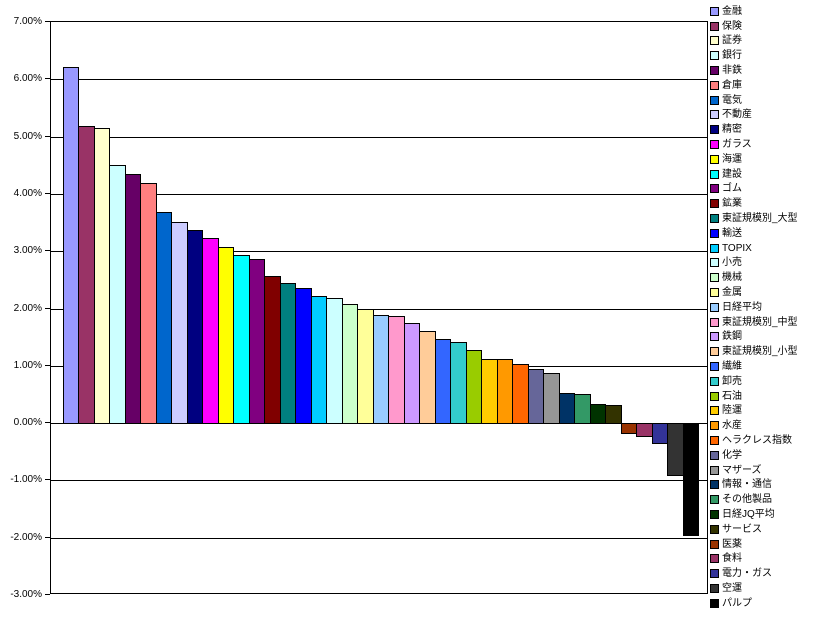 The height and width of the screenshot is (621, 838). I want to click on legend-label: 東証規模別_中型, so click(760, 322).